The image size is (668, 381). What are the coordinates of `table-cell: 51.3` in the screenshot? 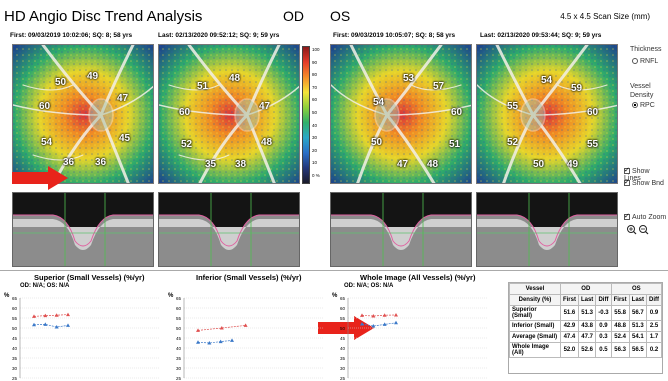 It's located at (638, 326).